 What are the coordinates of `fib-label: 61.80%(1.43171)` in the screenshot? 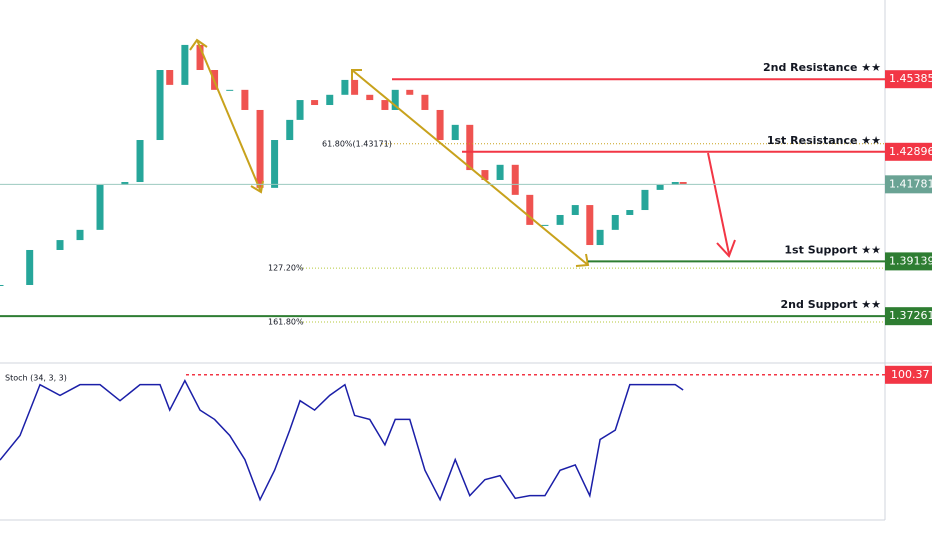 It's located at (357, 143).